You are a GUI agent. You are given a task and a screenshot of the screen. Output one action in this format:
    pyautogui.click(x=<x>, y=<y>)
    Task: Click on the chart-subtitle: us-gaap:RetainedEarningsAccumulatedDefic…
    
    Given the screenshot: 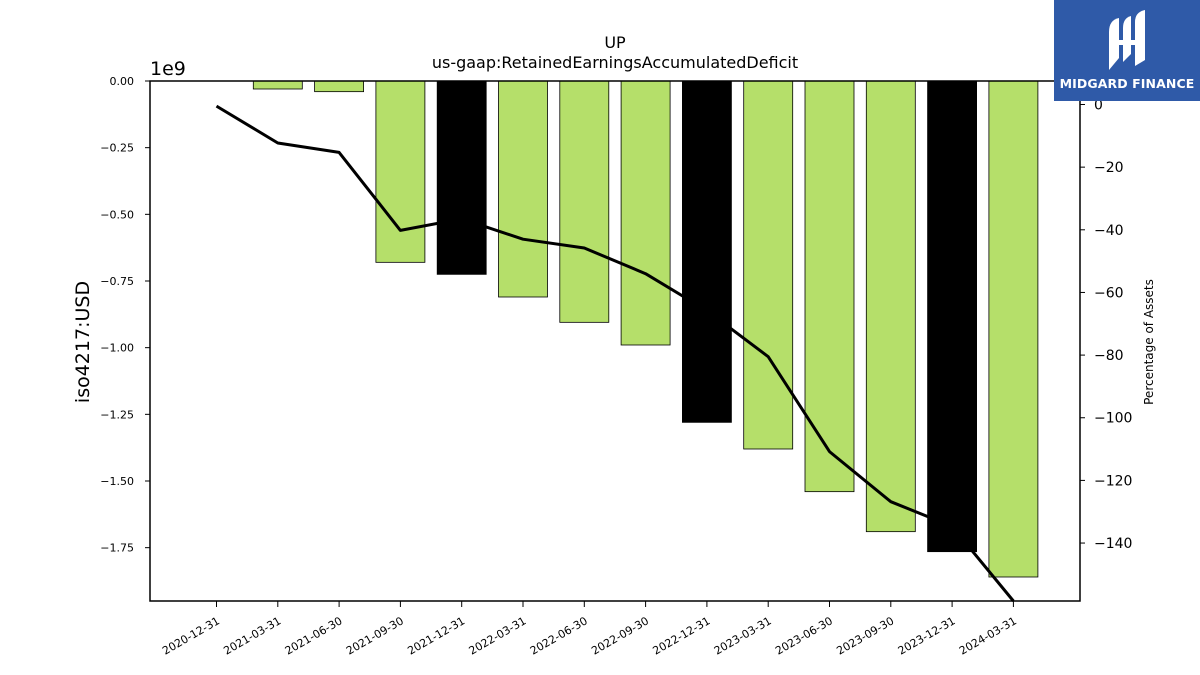 What is the action you would take?
    pyautogui.click(x=615, y=62)
    